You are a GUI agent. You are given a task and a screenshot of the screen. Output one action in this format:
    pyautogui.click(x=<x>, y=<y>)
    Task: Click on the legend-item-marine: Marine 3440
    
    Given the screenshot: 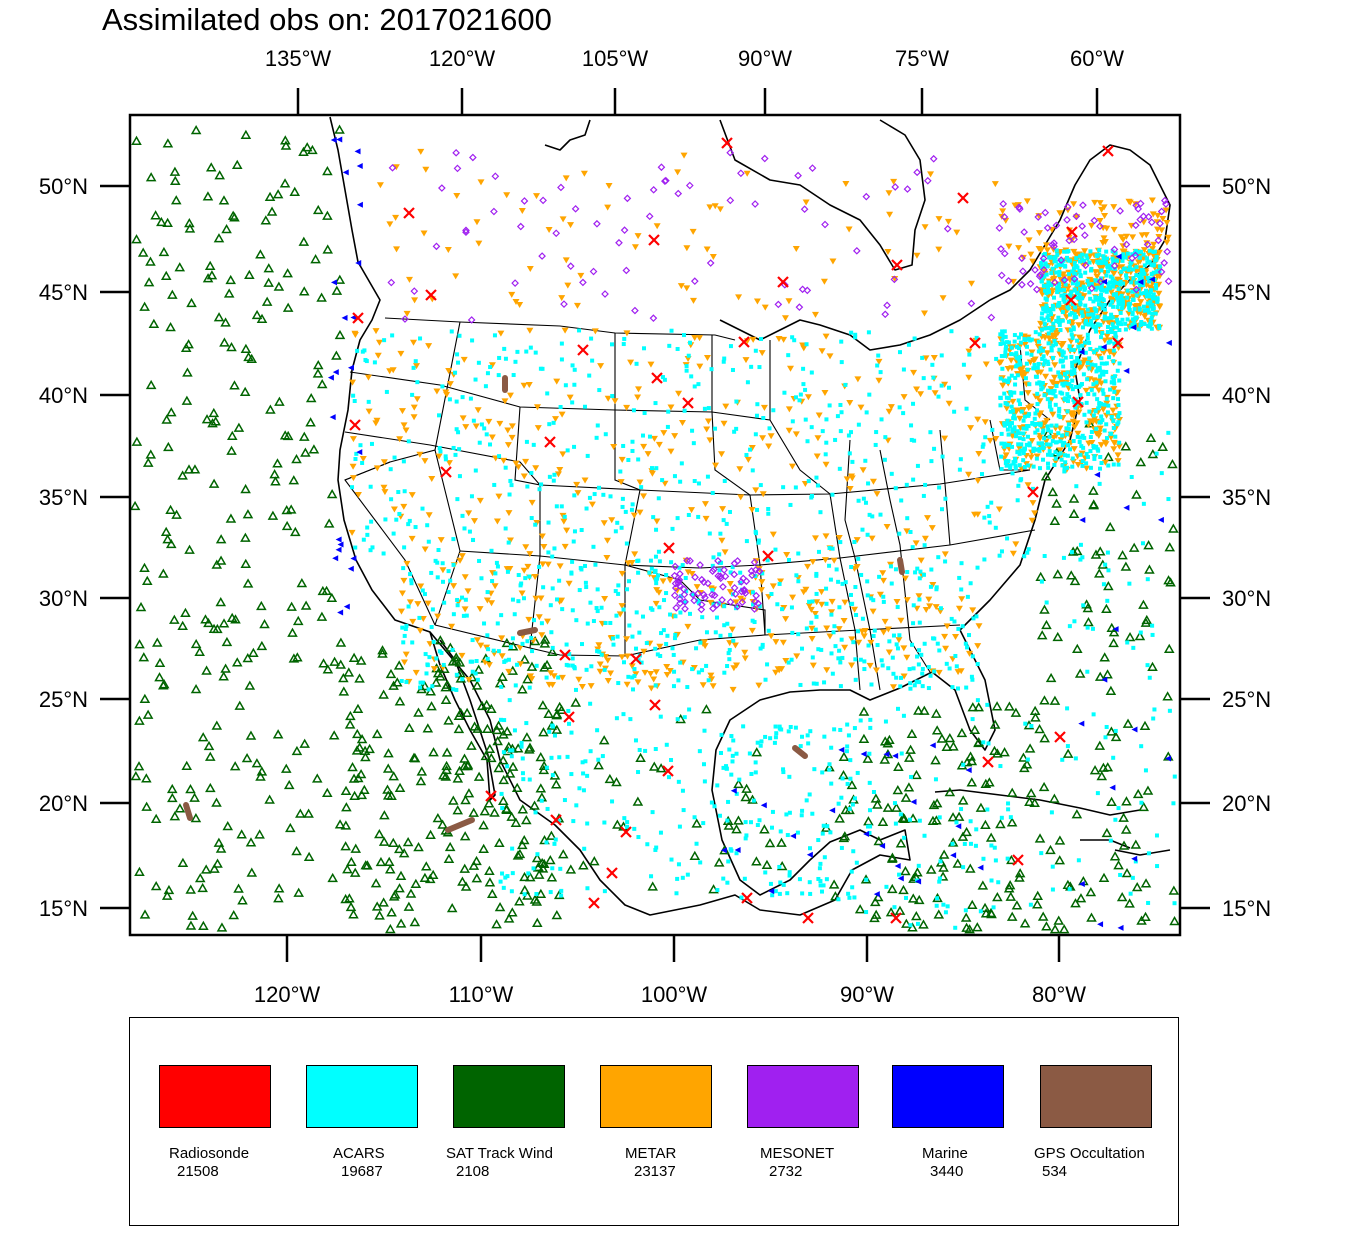 What is the action you would take?
    pyautogui.click(x=948, y=1122)
    